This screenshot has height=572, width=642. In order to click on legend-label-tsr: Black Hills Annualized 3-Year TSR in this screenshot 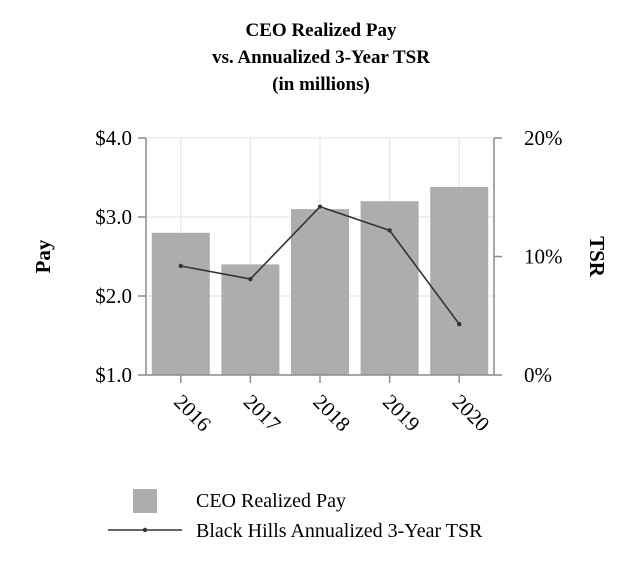, I will do `click(339, 531)`.